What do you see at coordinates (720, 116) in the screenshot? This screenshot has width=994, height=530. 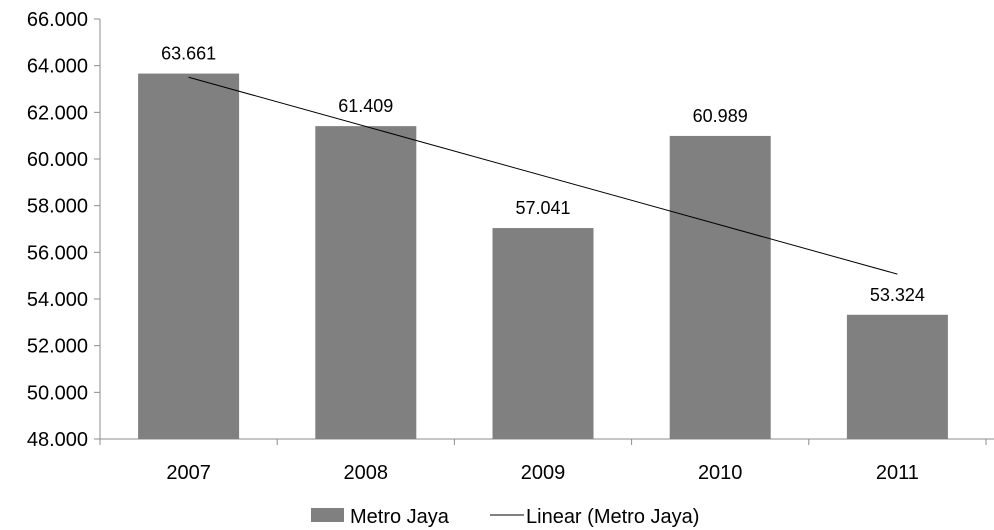 I see `data-label: 60.989` at bounding box center [720, 116].